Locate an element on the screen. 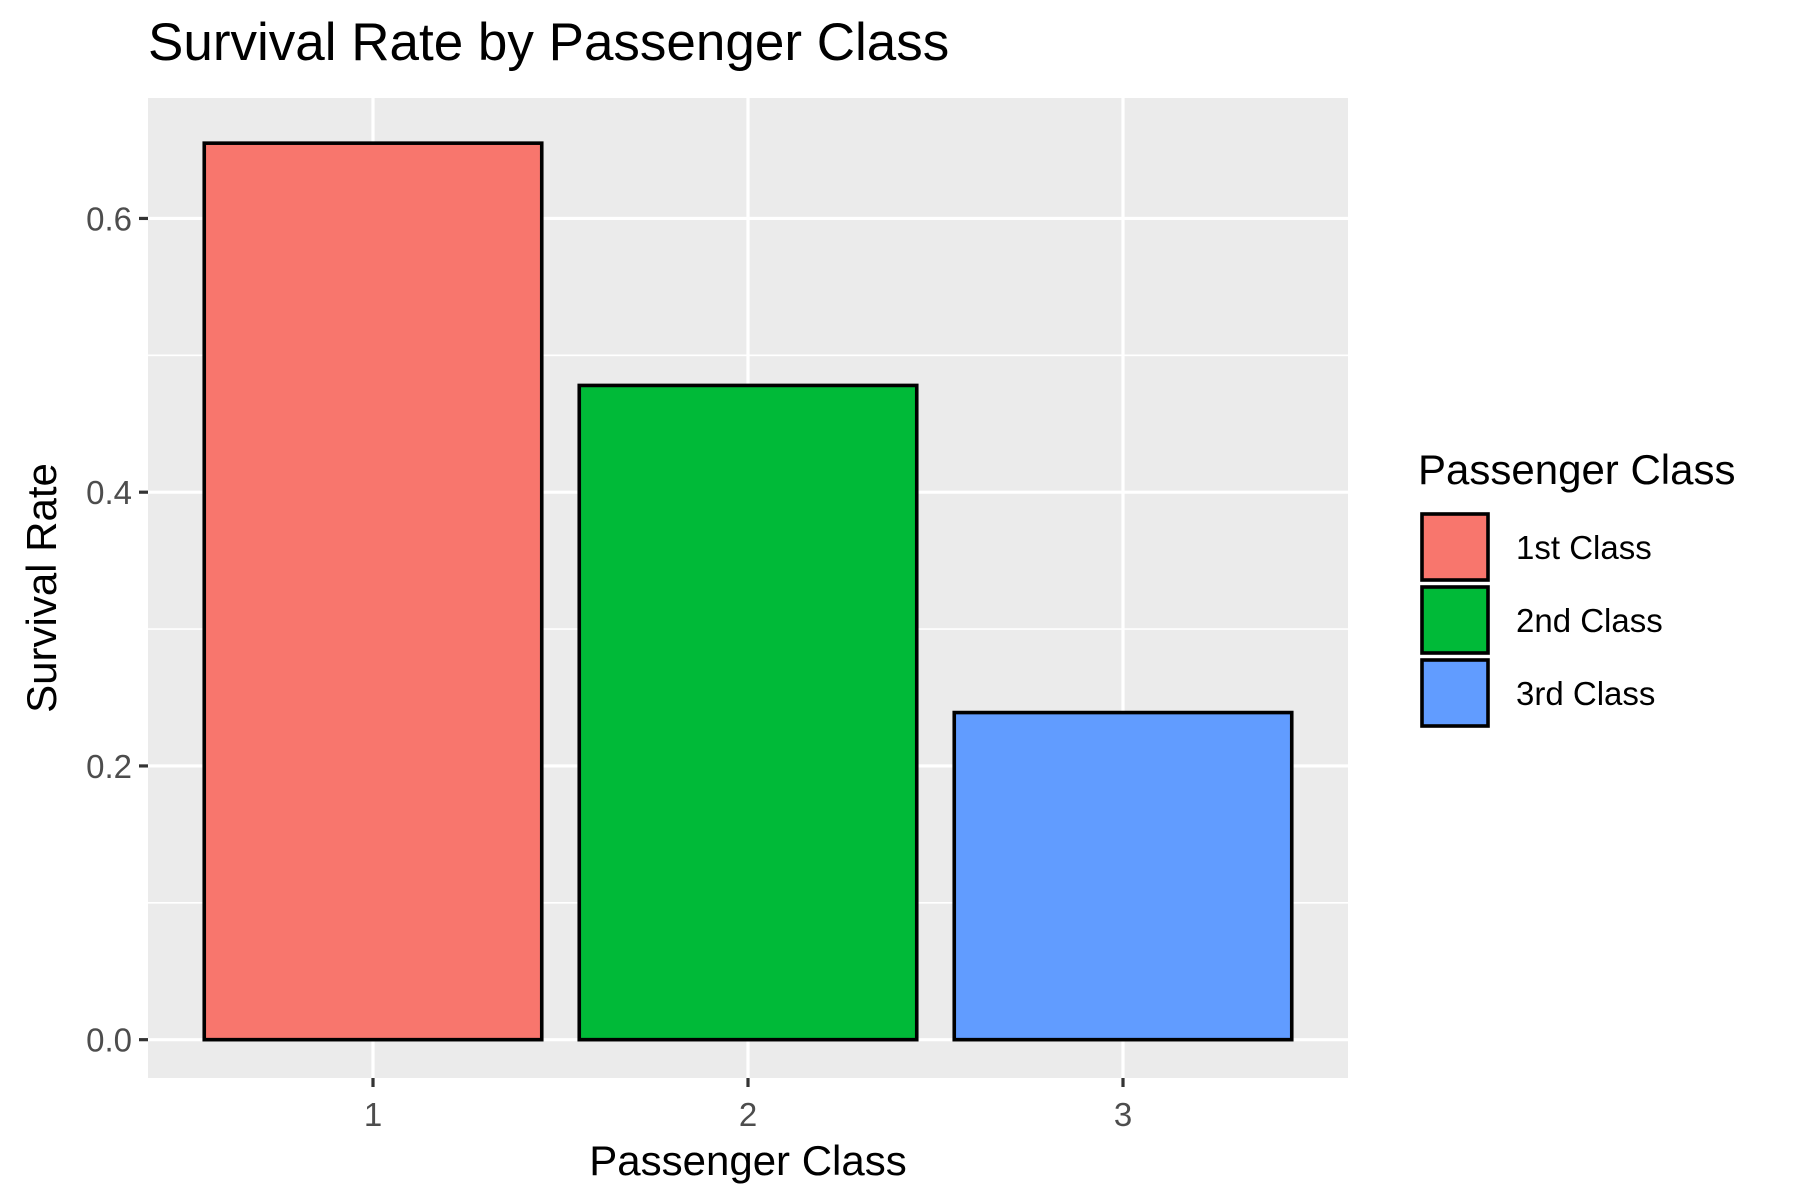 This screenshot has width=1800, height=1200. x-axis: 1 2 3 is located at coordinates (748, 1105).